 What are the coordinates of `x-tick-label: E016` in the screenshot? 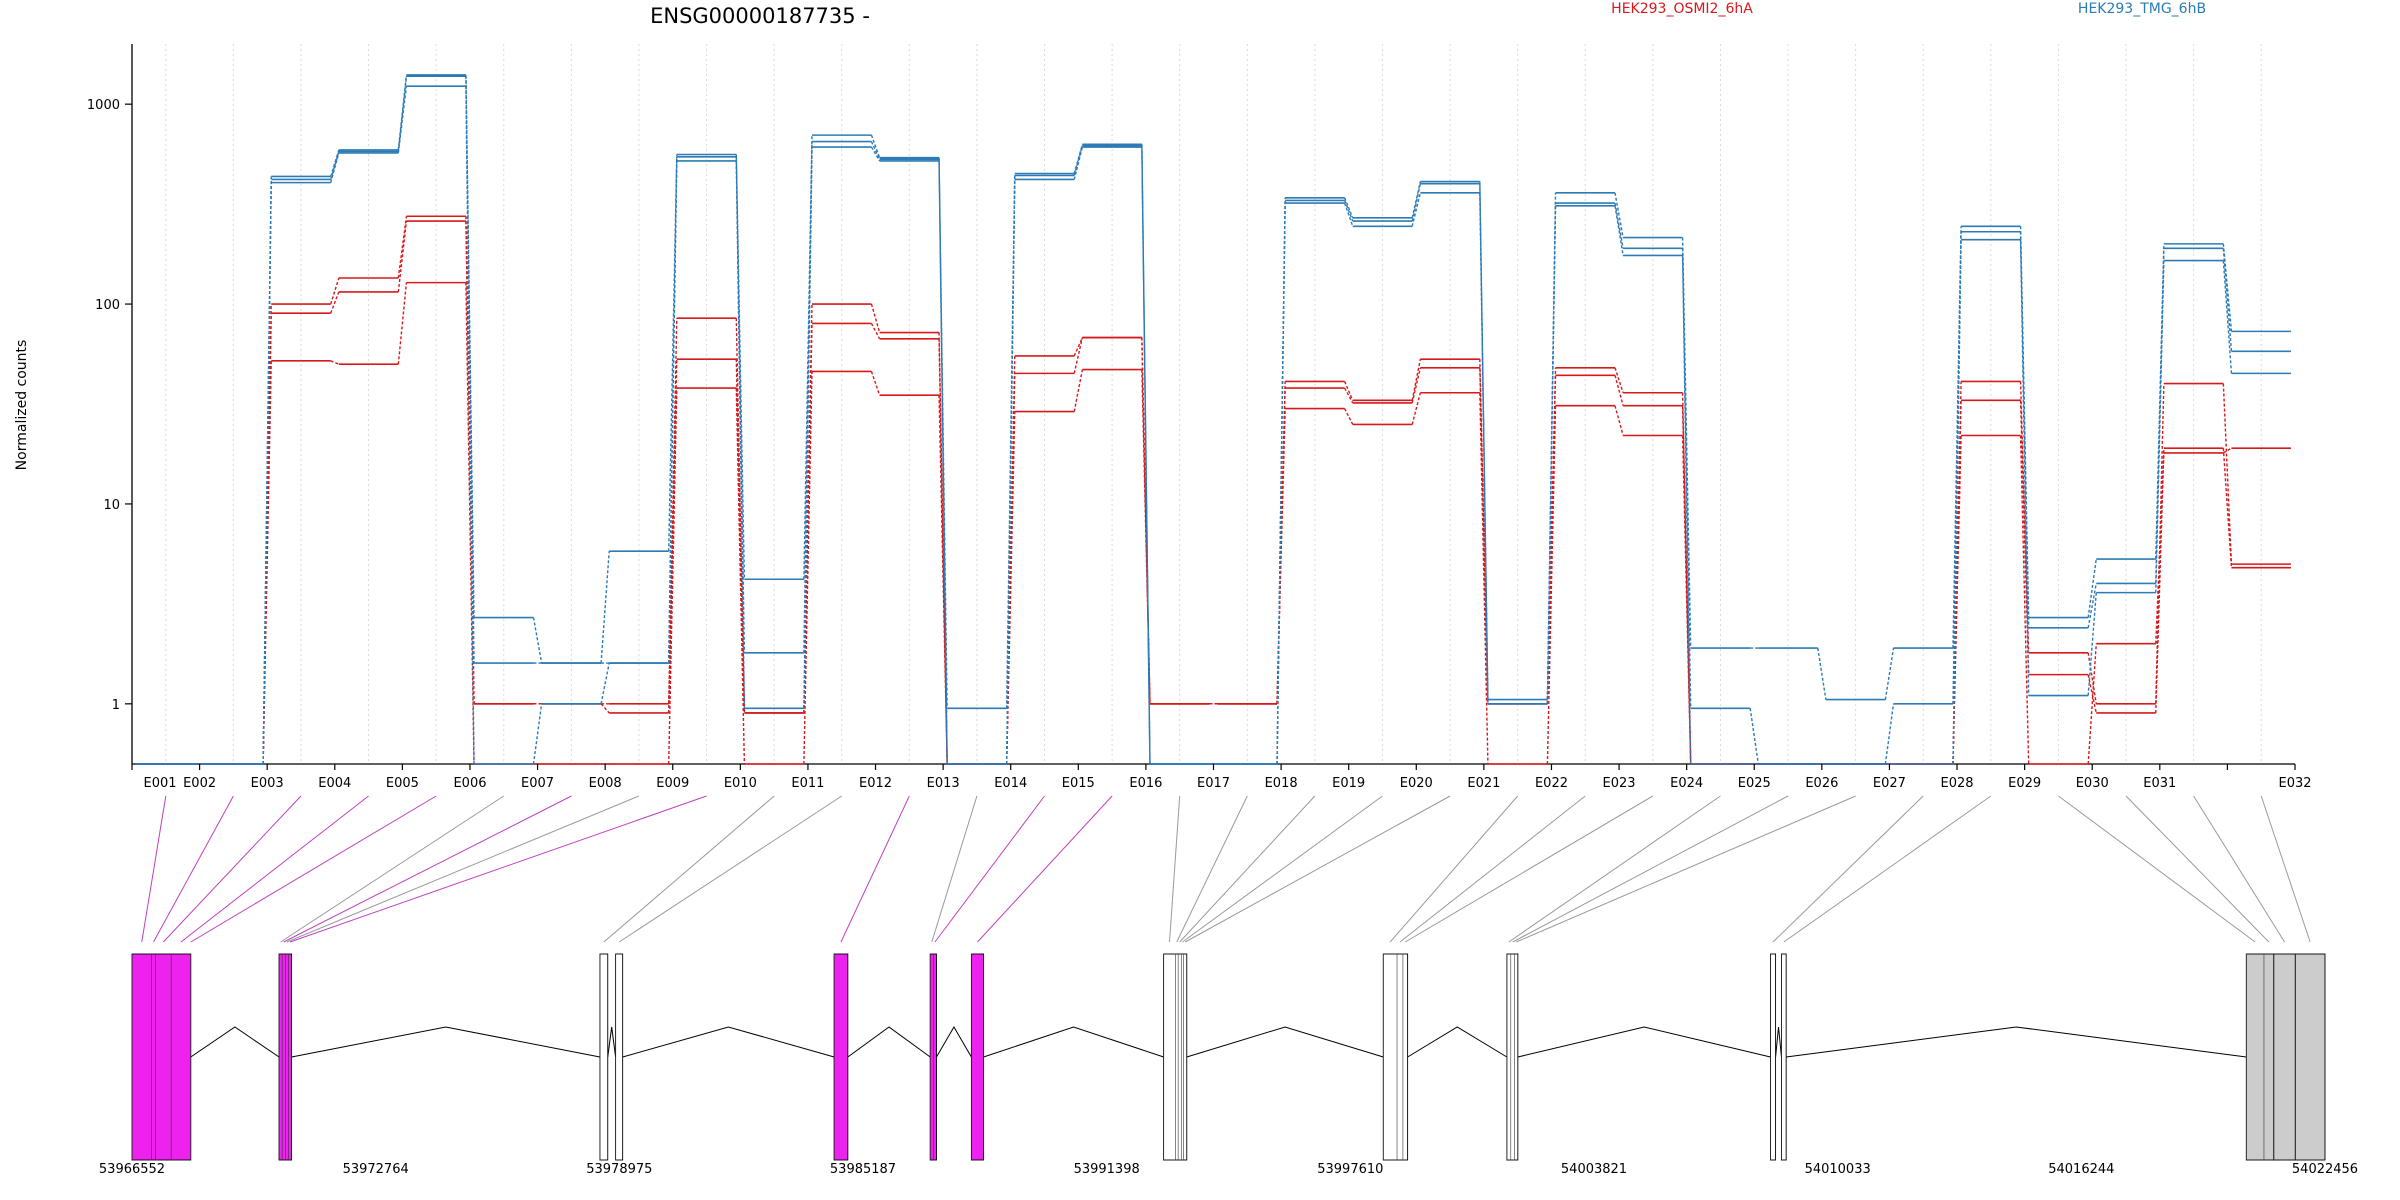 It's located at (1145, 783).